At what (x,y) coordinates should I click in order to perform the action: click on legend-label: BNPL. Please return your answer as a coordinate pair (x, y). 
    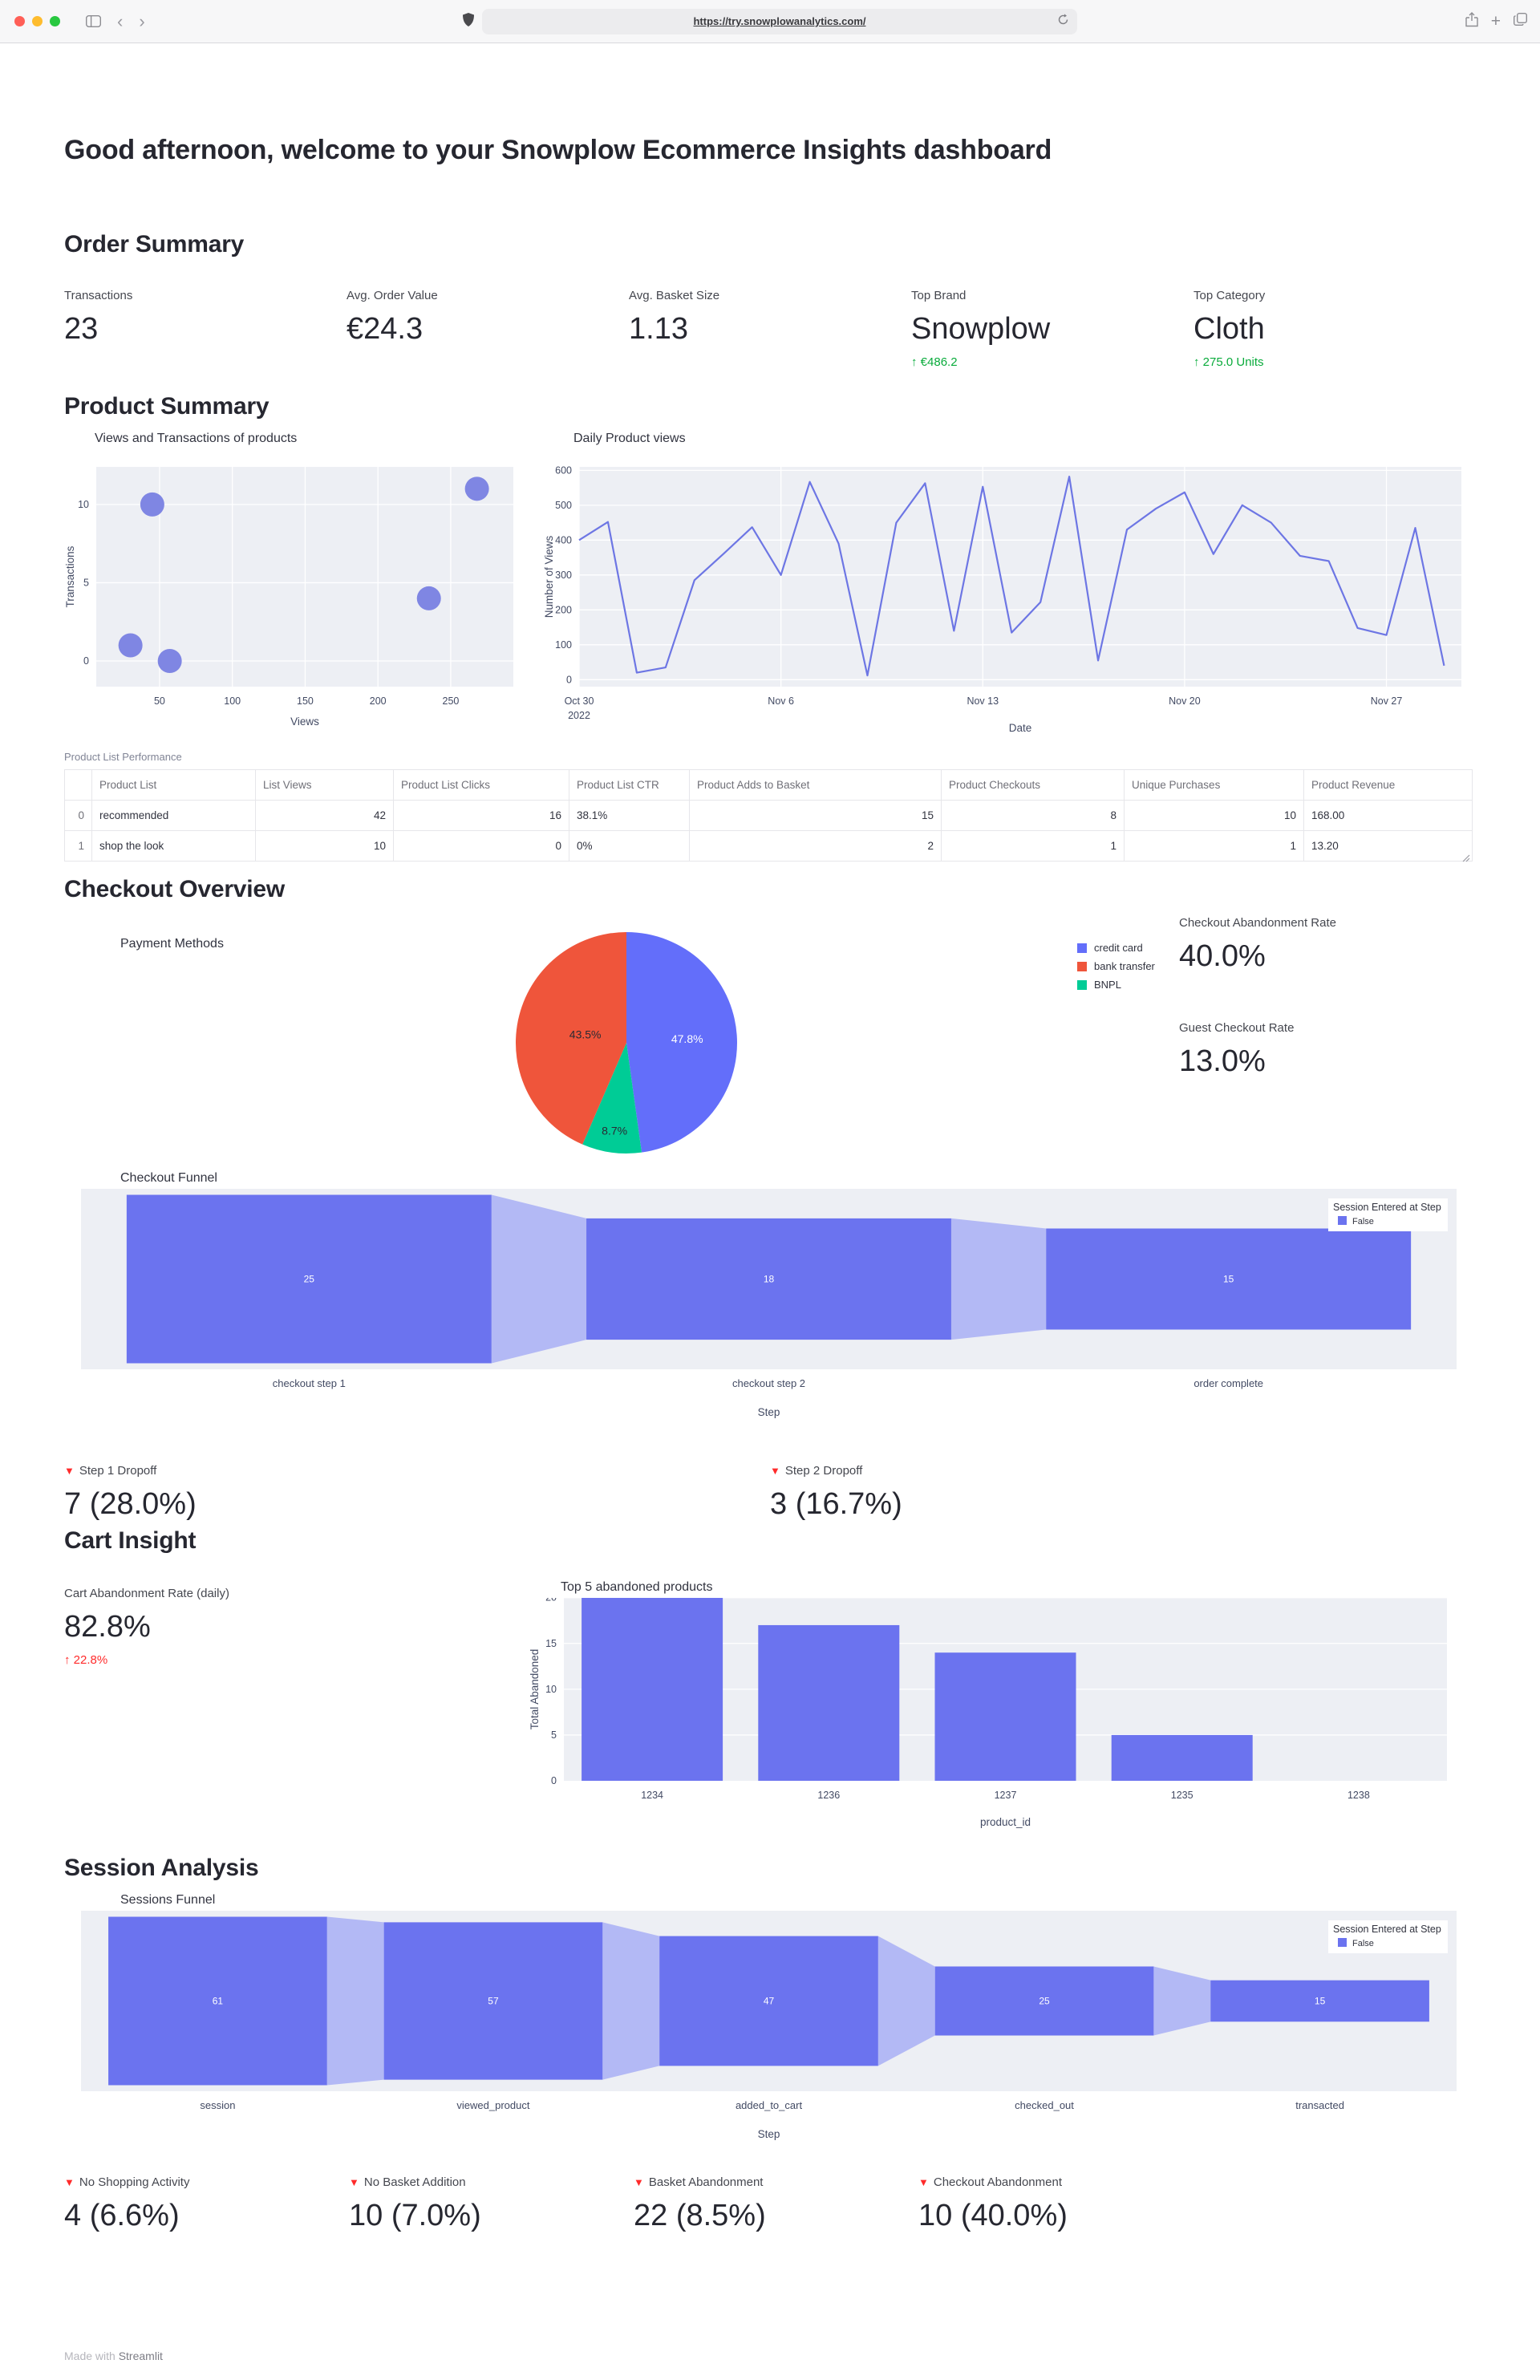
    Looking at the image, I should click on (1107, 985).